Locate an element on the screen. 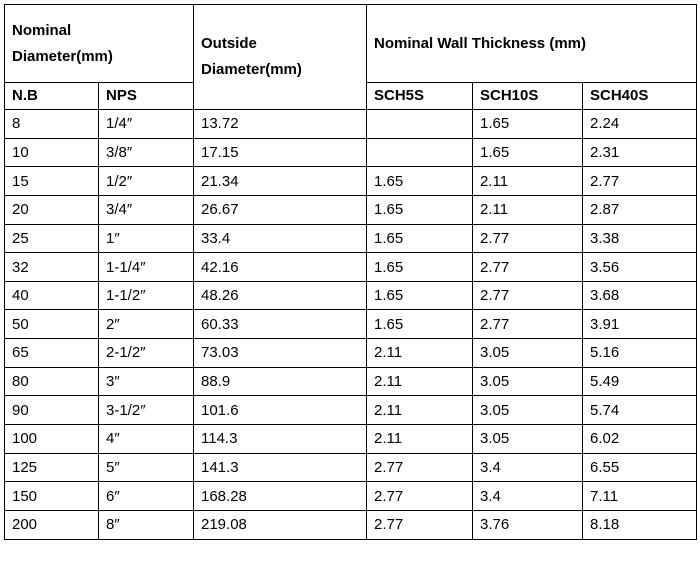 This screenshot has height=561, width=700. data-cell: 50 is located at coordinates (51, 324).